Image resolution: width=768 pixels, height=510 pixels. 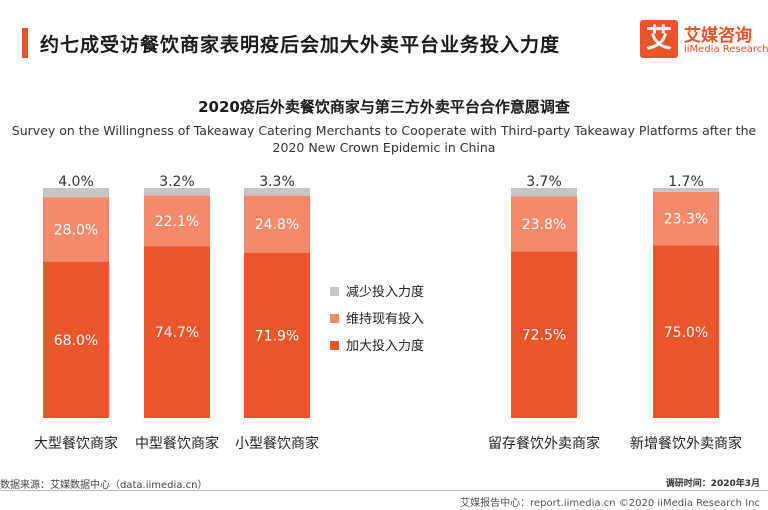 I want to click on logo-mark-icon: 艾, so click(x=659, y=39).